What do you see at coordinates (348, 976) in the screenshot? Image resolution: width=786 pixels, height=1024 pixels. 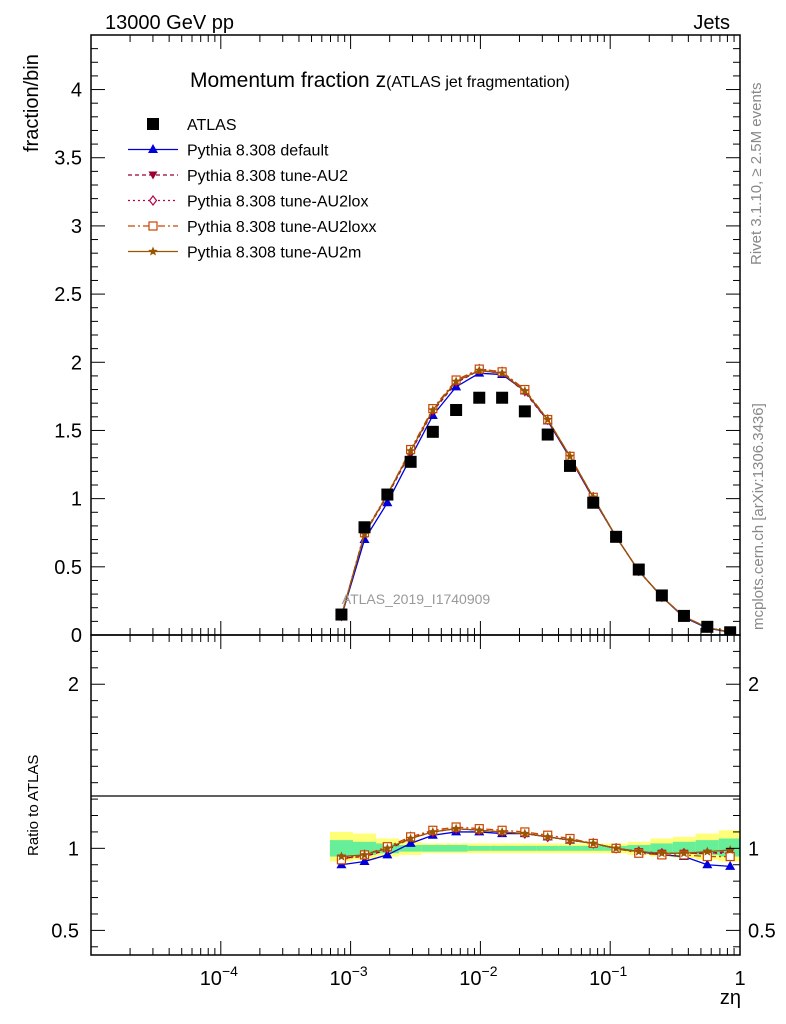 I see `x-tick-label: 10⁻³` at bounding box center [348, 976].